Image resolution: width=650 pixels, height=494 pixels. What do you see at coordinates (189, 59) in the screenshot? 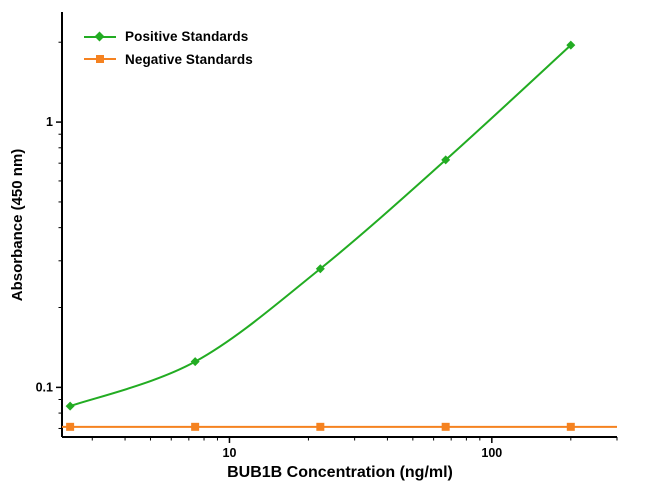
I see `legend-label-negative-standards: Negative Standards` at bounding box center [189, 59].